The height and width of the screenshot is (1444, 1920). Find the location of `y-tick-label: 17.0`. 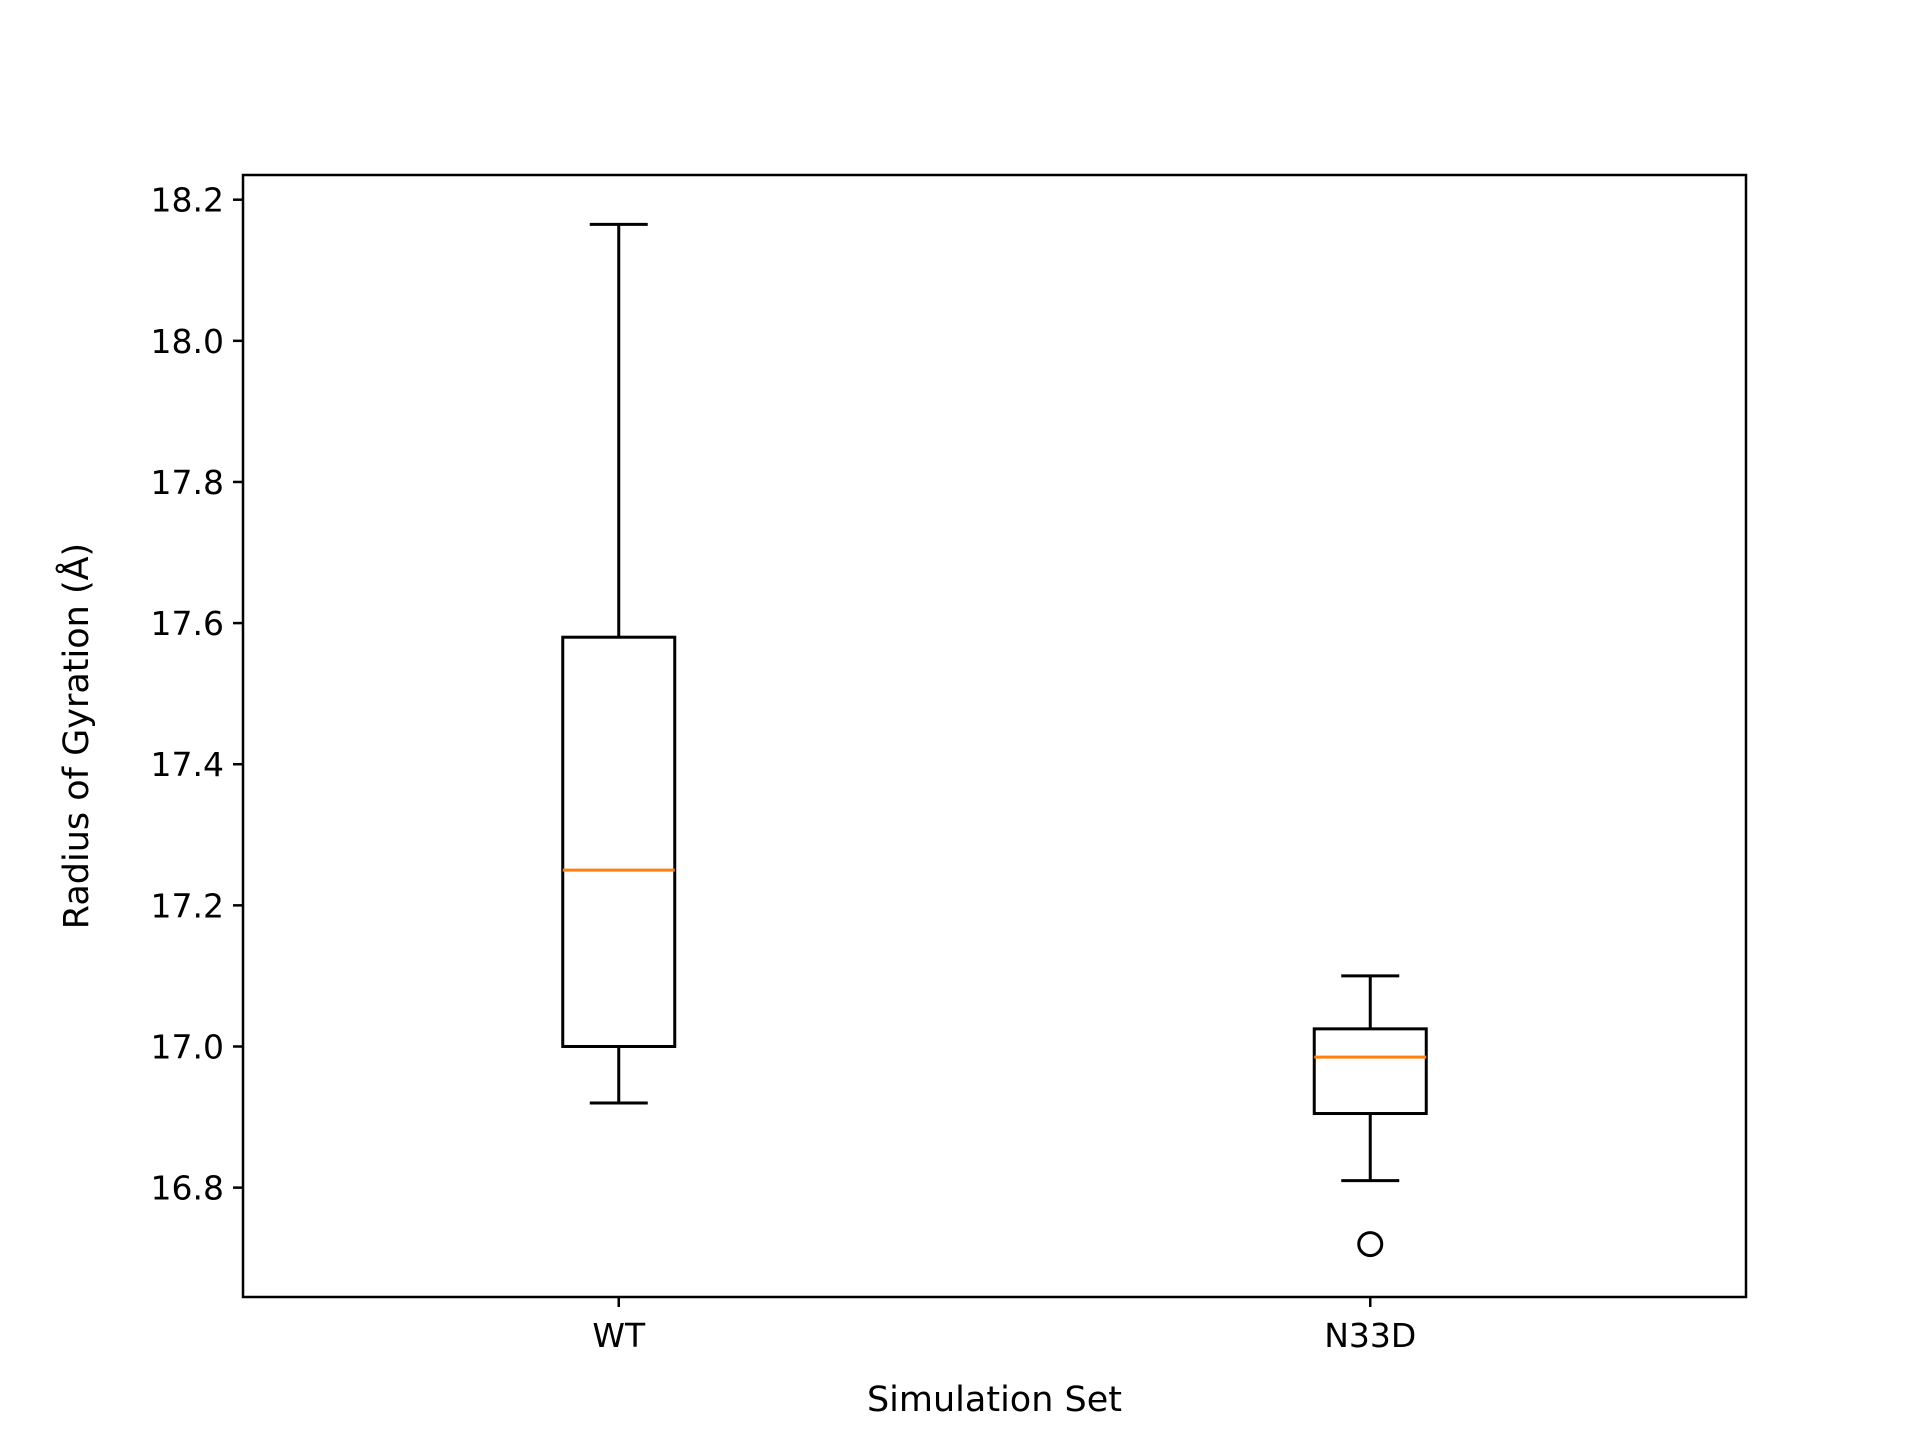

y-tick-label: 17.0 is located at coordinates (187, 1046).